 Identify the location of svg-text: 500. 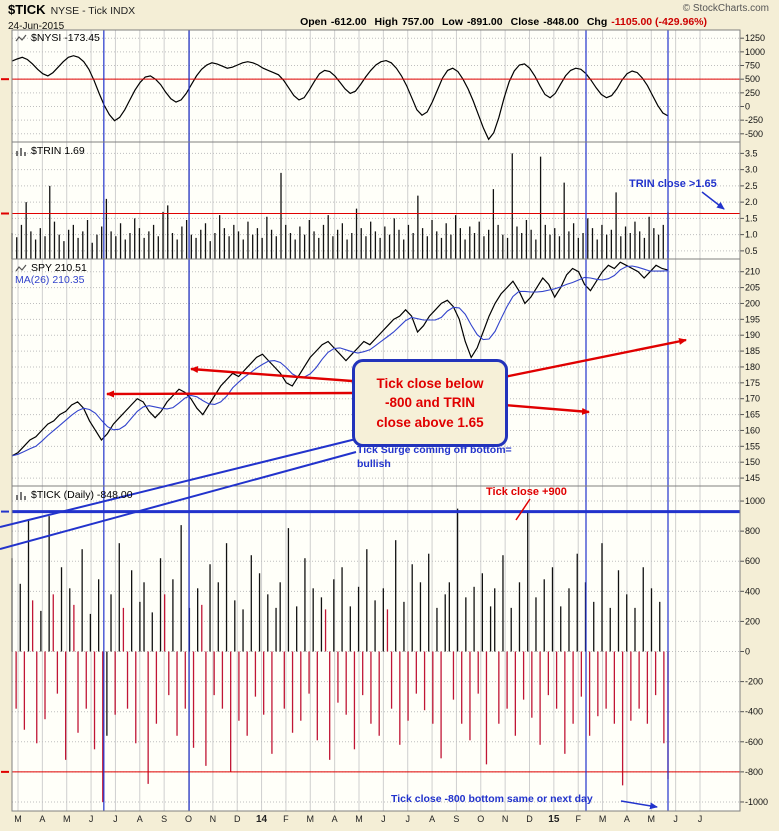
(752, 79).